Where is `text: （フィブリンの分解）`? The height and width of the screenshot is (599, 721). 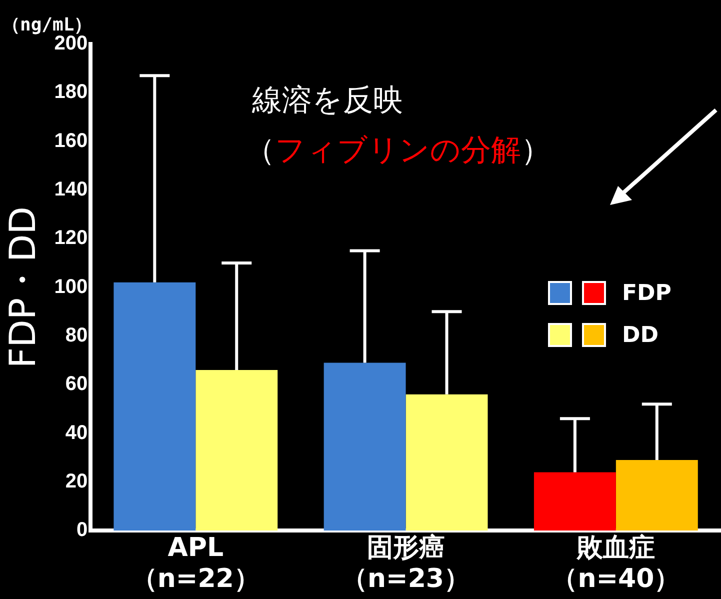
text: （フィブリンの分解） is located at coordinates (398, 150).